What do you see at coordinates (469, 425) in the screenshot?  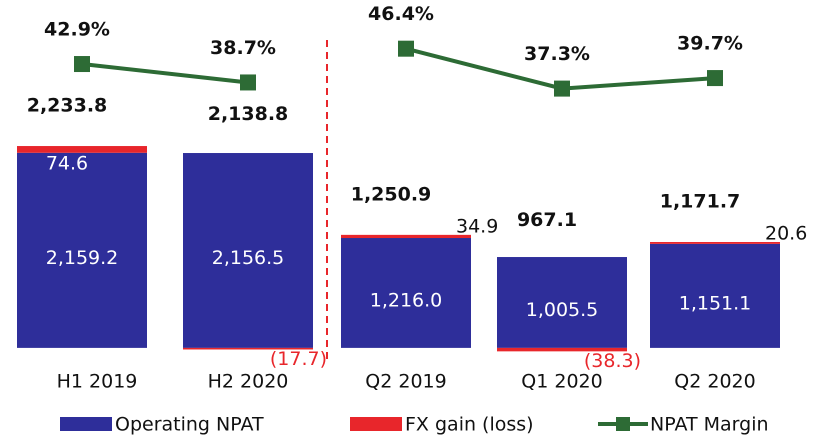 I see `legend-label: FX gain (loss)` at bounding box center [469, 425].